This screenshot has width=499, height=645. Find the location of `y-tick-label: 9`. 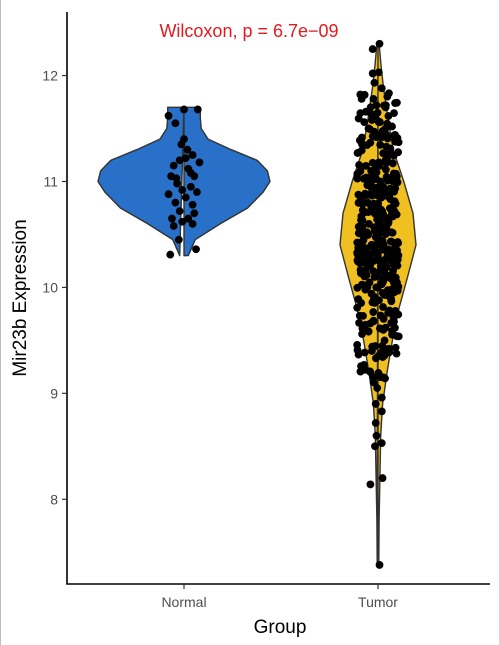

y-tick-label: 9 is located at coordinates (54, 393).